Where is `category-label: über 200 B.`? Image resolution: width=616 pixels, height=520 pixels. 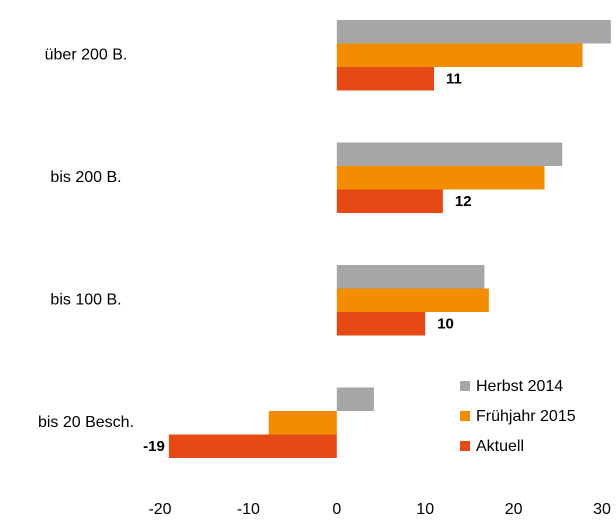 category-label: über 200 B. is located at coordinates (86, 54).